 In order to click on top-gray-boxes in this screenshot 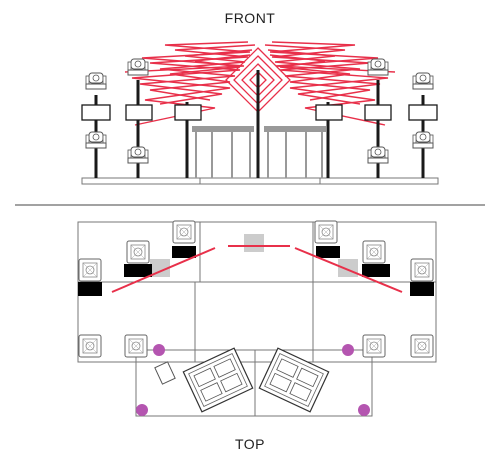, I will do `click(254, 255)`.